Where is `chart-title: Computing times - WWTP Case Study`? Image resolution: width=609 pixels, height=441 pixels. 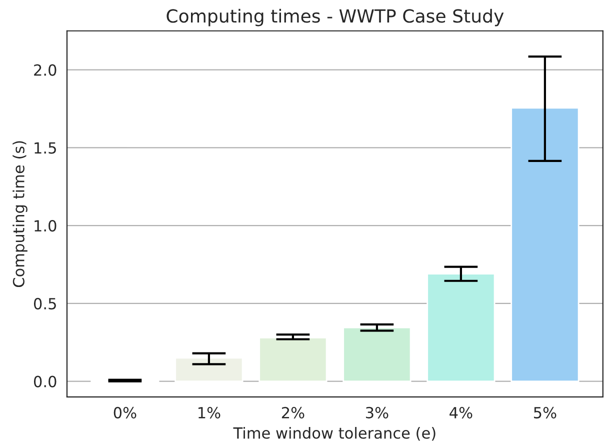
chart-title: Computing times - WWTP Case Study is located at coordinates (335, 17).